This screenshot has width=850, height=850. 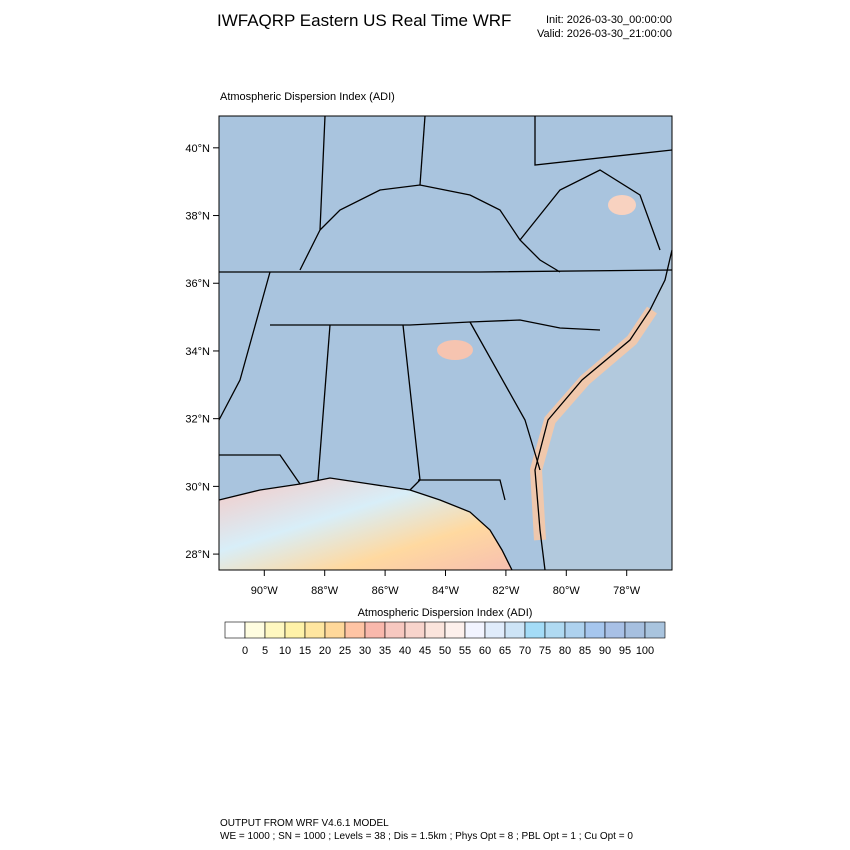 I want to click on colorbar-label: 50, so click(x=445, y=651).